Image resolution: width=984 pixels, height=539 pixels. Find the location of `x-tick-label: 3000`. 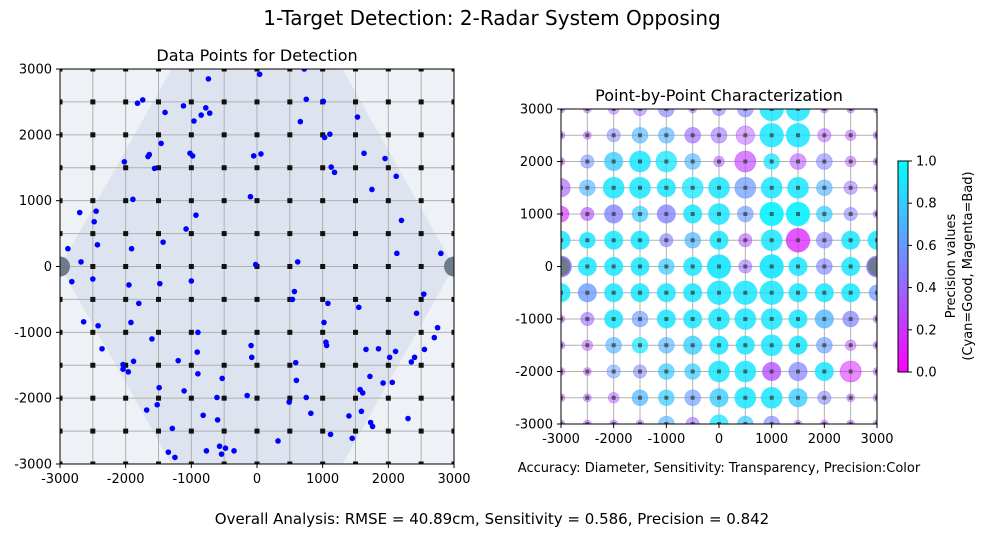

x-tick-label: 3000 is located at coordinates (876, 439).